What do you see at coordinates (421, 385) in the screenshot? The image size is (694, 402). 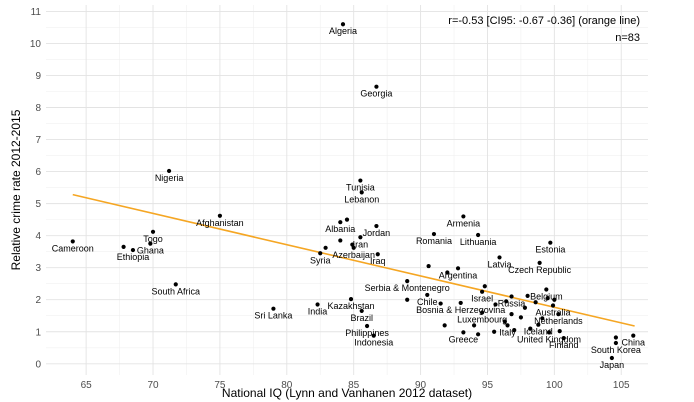 I see `x-tick-label: 90` at bounding box center [421, 385].